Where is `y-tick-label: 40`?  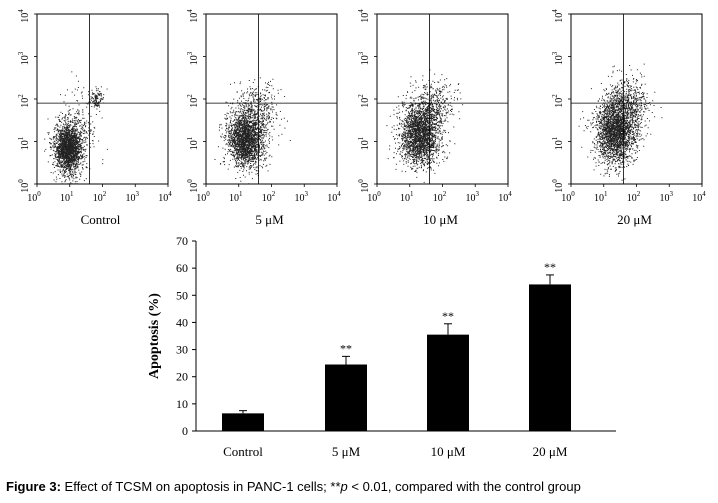
y-tick-label: 40 is located at coordinates (182, 322).